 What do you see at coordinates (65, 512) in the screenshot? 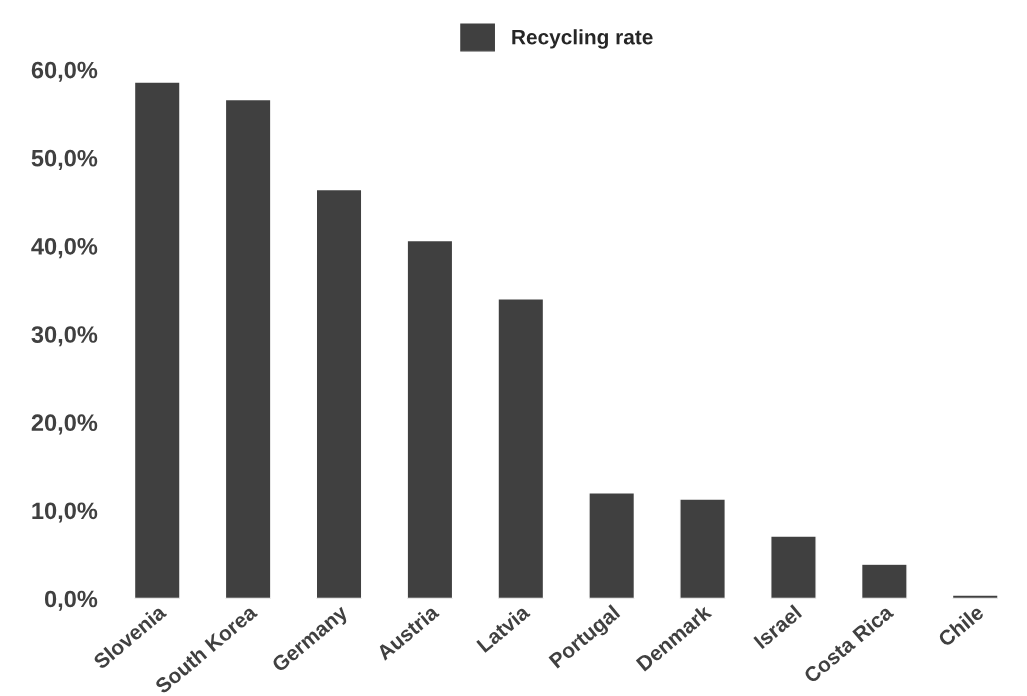
I see `y-tick-label: 10,0%` at bounding box center [65, 512].